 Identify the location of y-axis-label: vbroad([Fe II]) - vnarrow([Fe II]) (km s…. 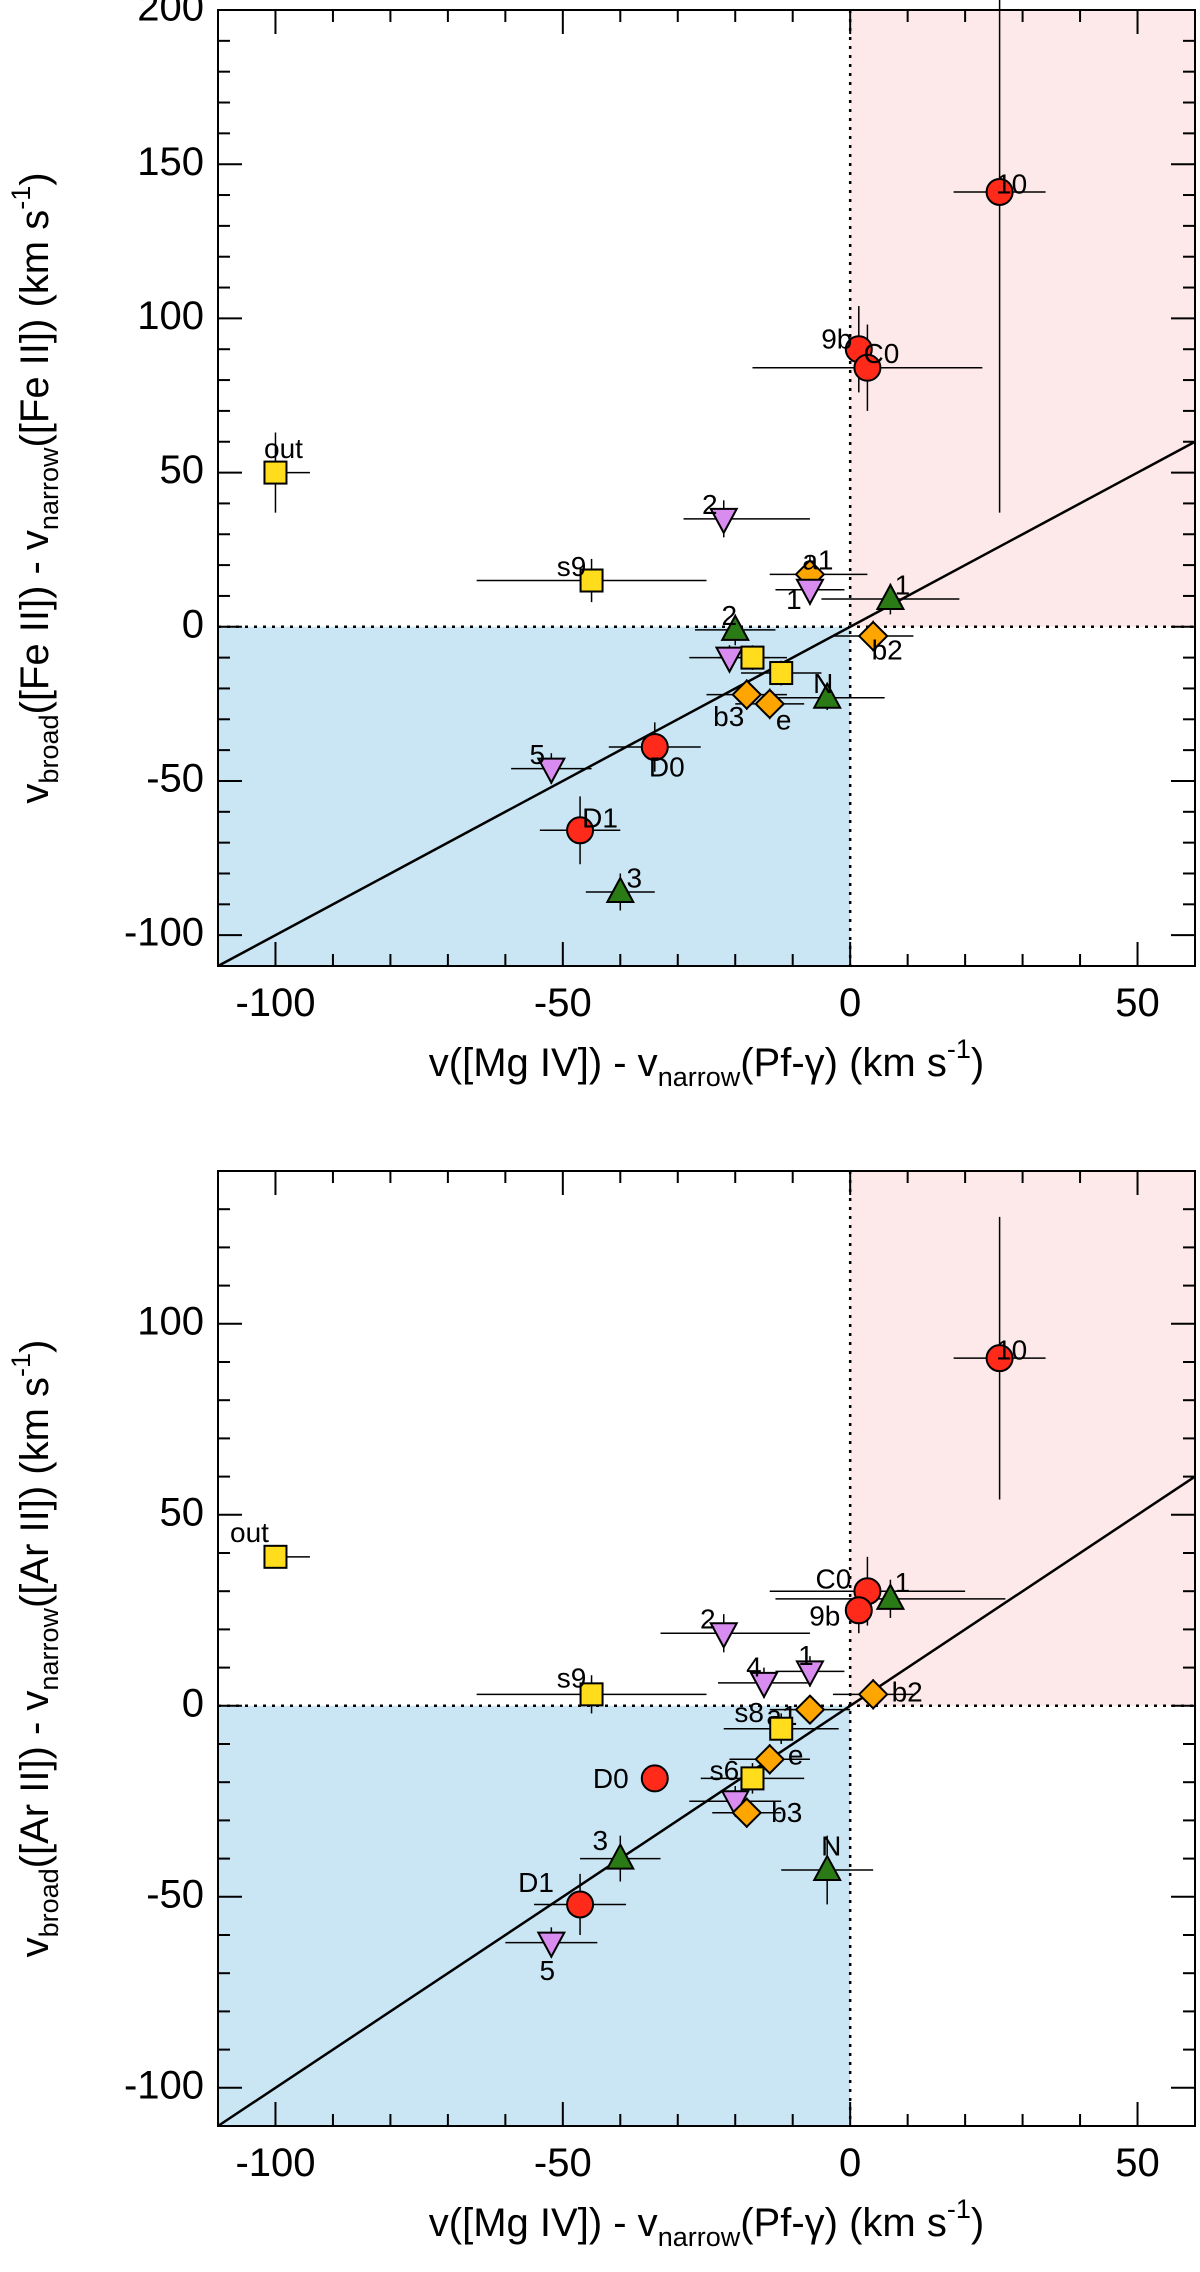
(35, 487).